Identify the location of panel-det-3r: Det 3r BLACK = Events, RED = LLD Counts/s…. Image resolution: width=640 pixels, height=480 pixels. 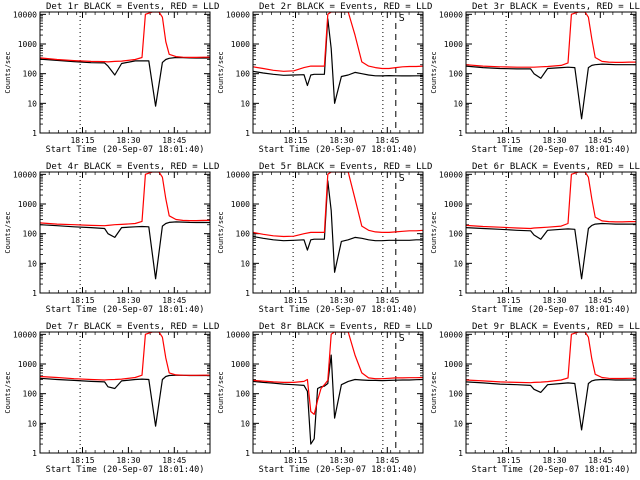
(535, 78).